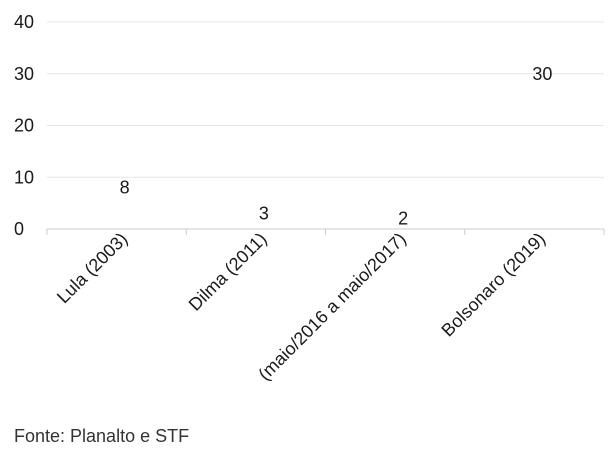  Describe the element at coordinates (542, 74) in the screenshot. I see `data-label: 30` at that location.